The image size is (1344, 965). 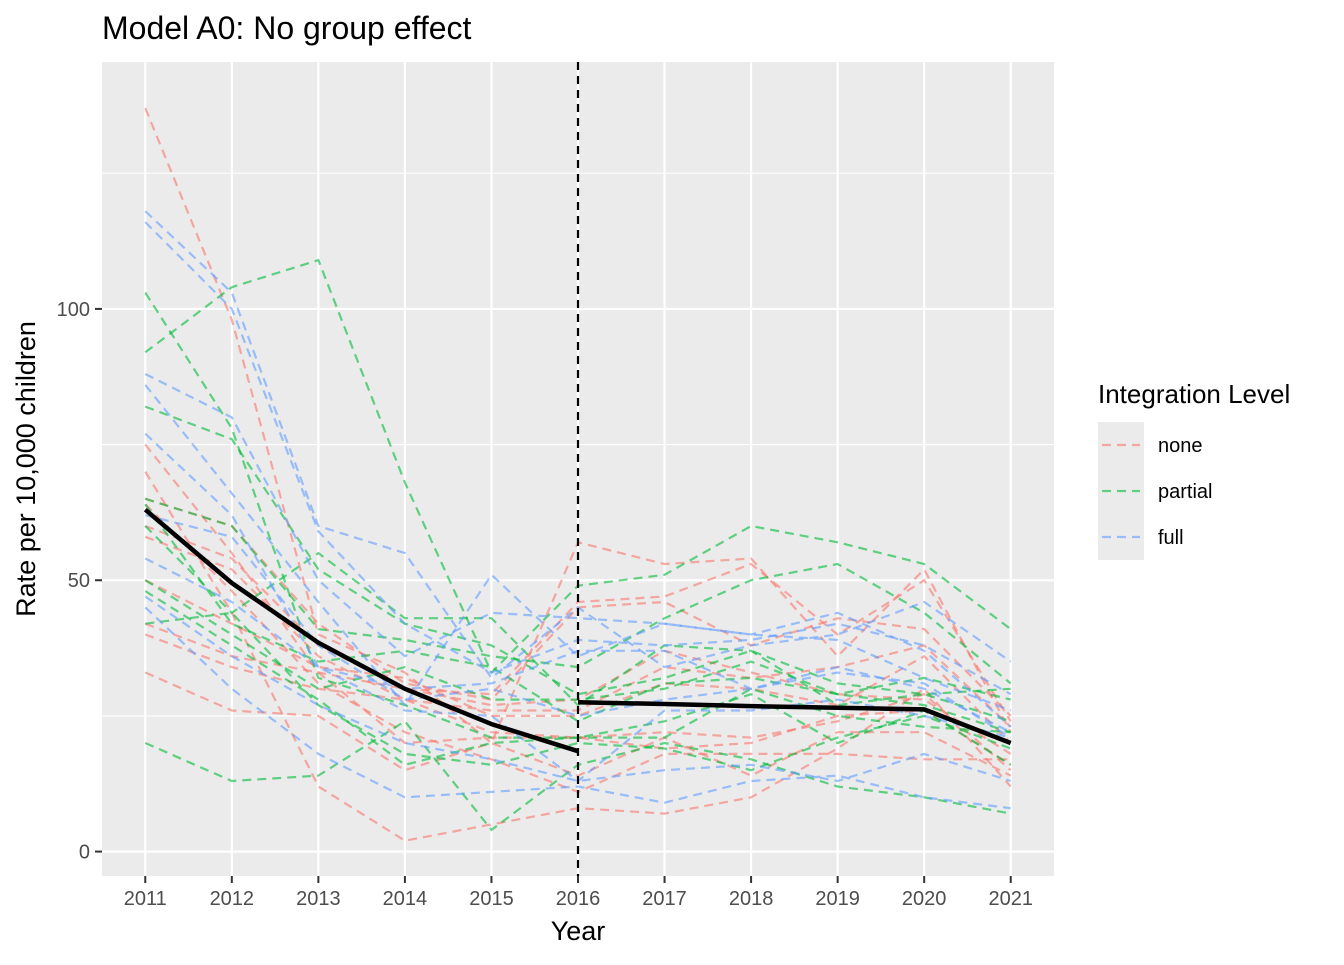 I want to click on x-tick-label: 2018, so click(x=751, y=899).